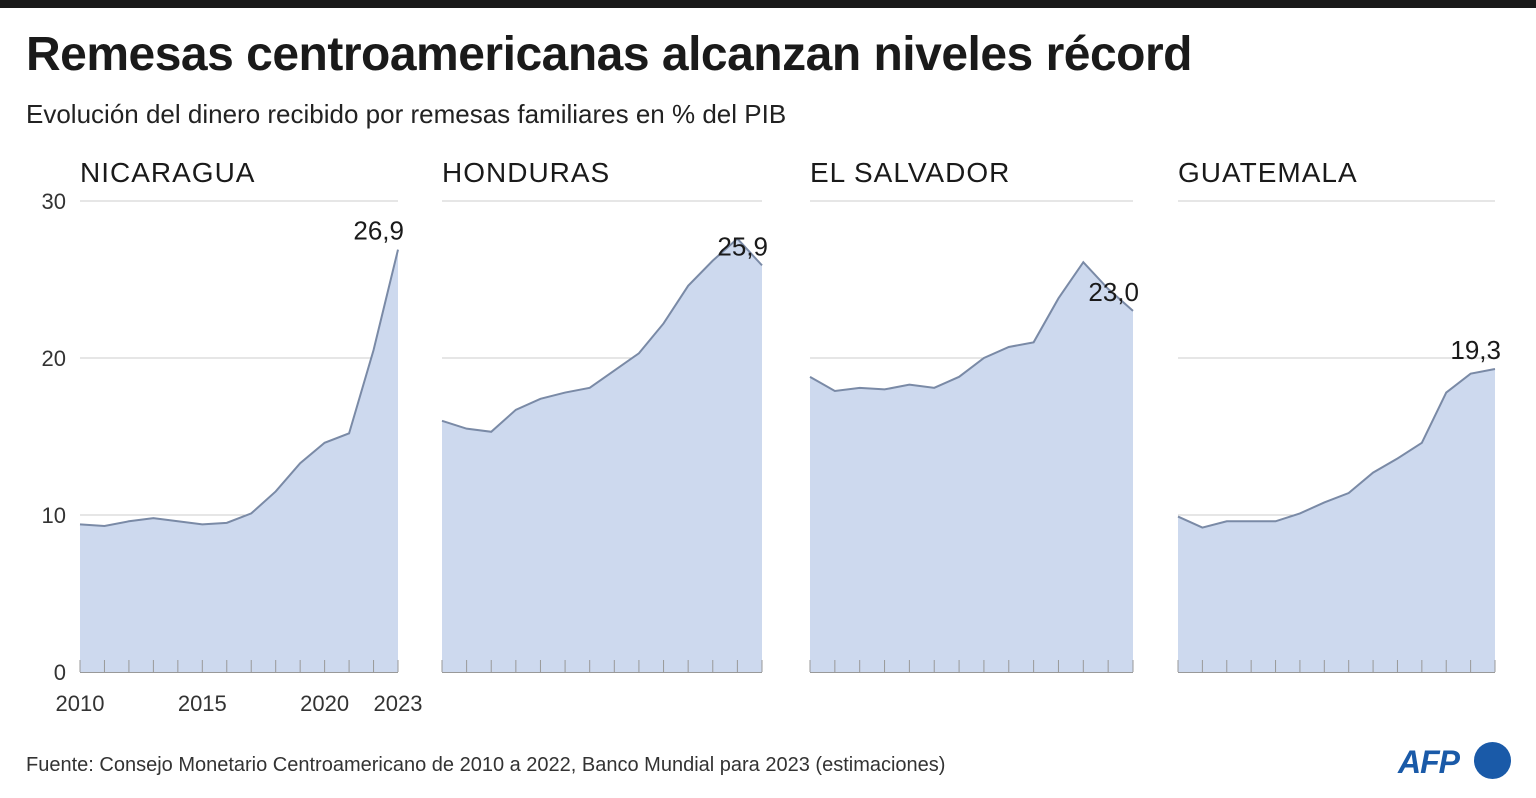 This screenshot has height=798, width=1536. Describe the element at coordinates (167, 172) in the screenshot. I see `panel-title-nicaragua: NICARAGUA` at that location.